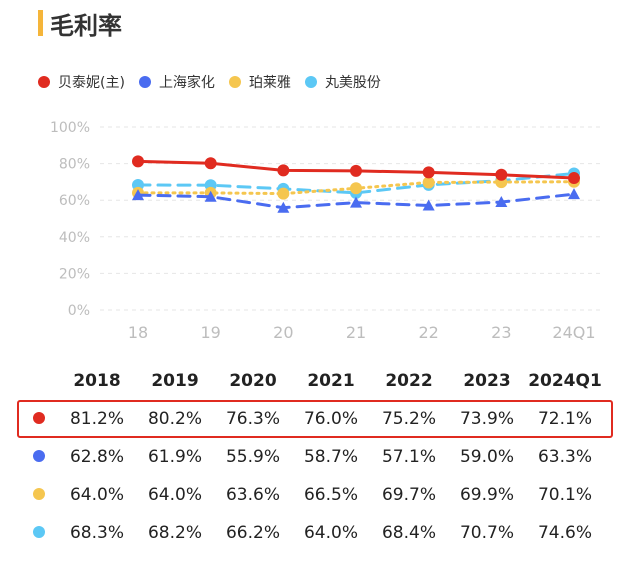  I want to click on table-header-row: 2018 2019 2020 2021 2022 2023 2024Q1, so click(312, 381).